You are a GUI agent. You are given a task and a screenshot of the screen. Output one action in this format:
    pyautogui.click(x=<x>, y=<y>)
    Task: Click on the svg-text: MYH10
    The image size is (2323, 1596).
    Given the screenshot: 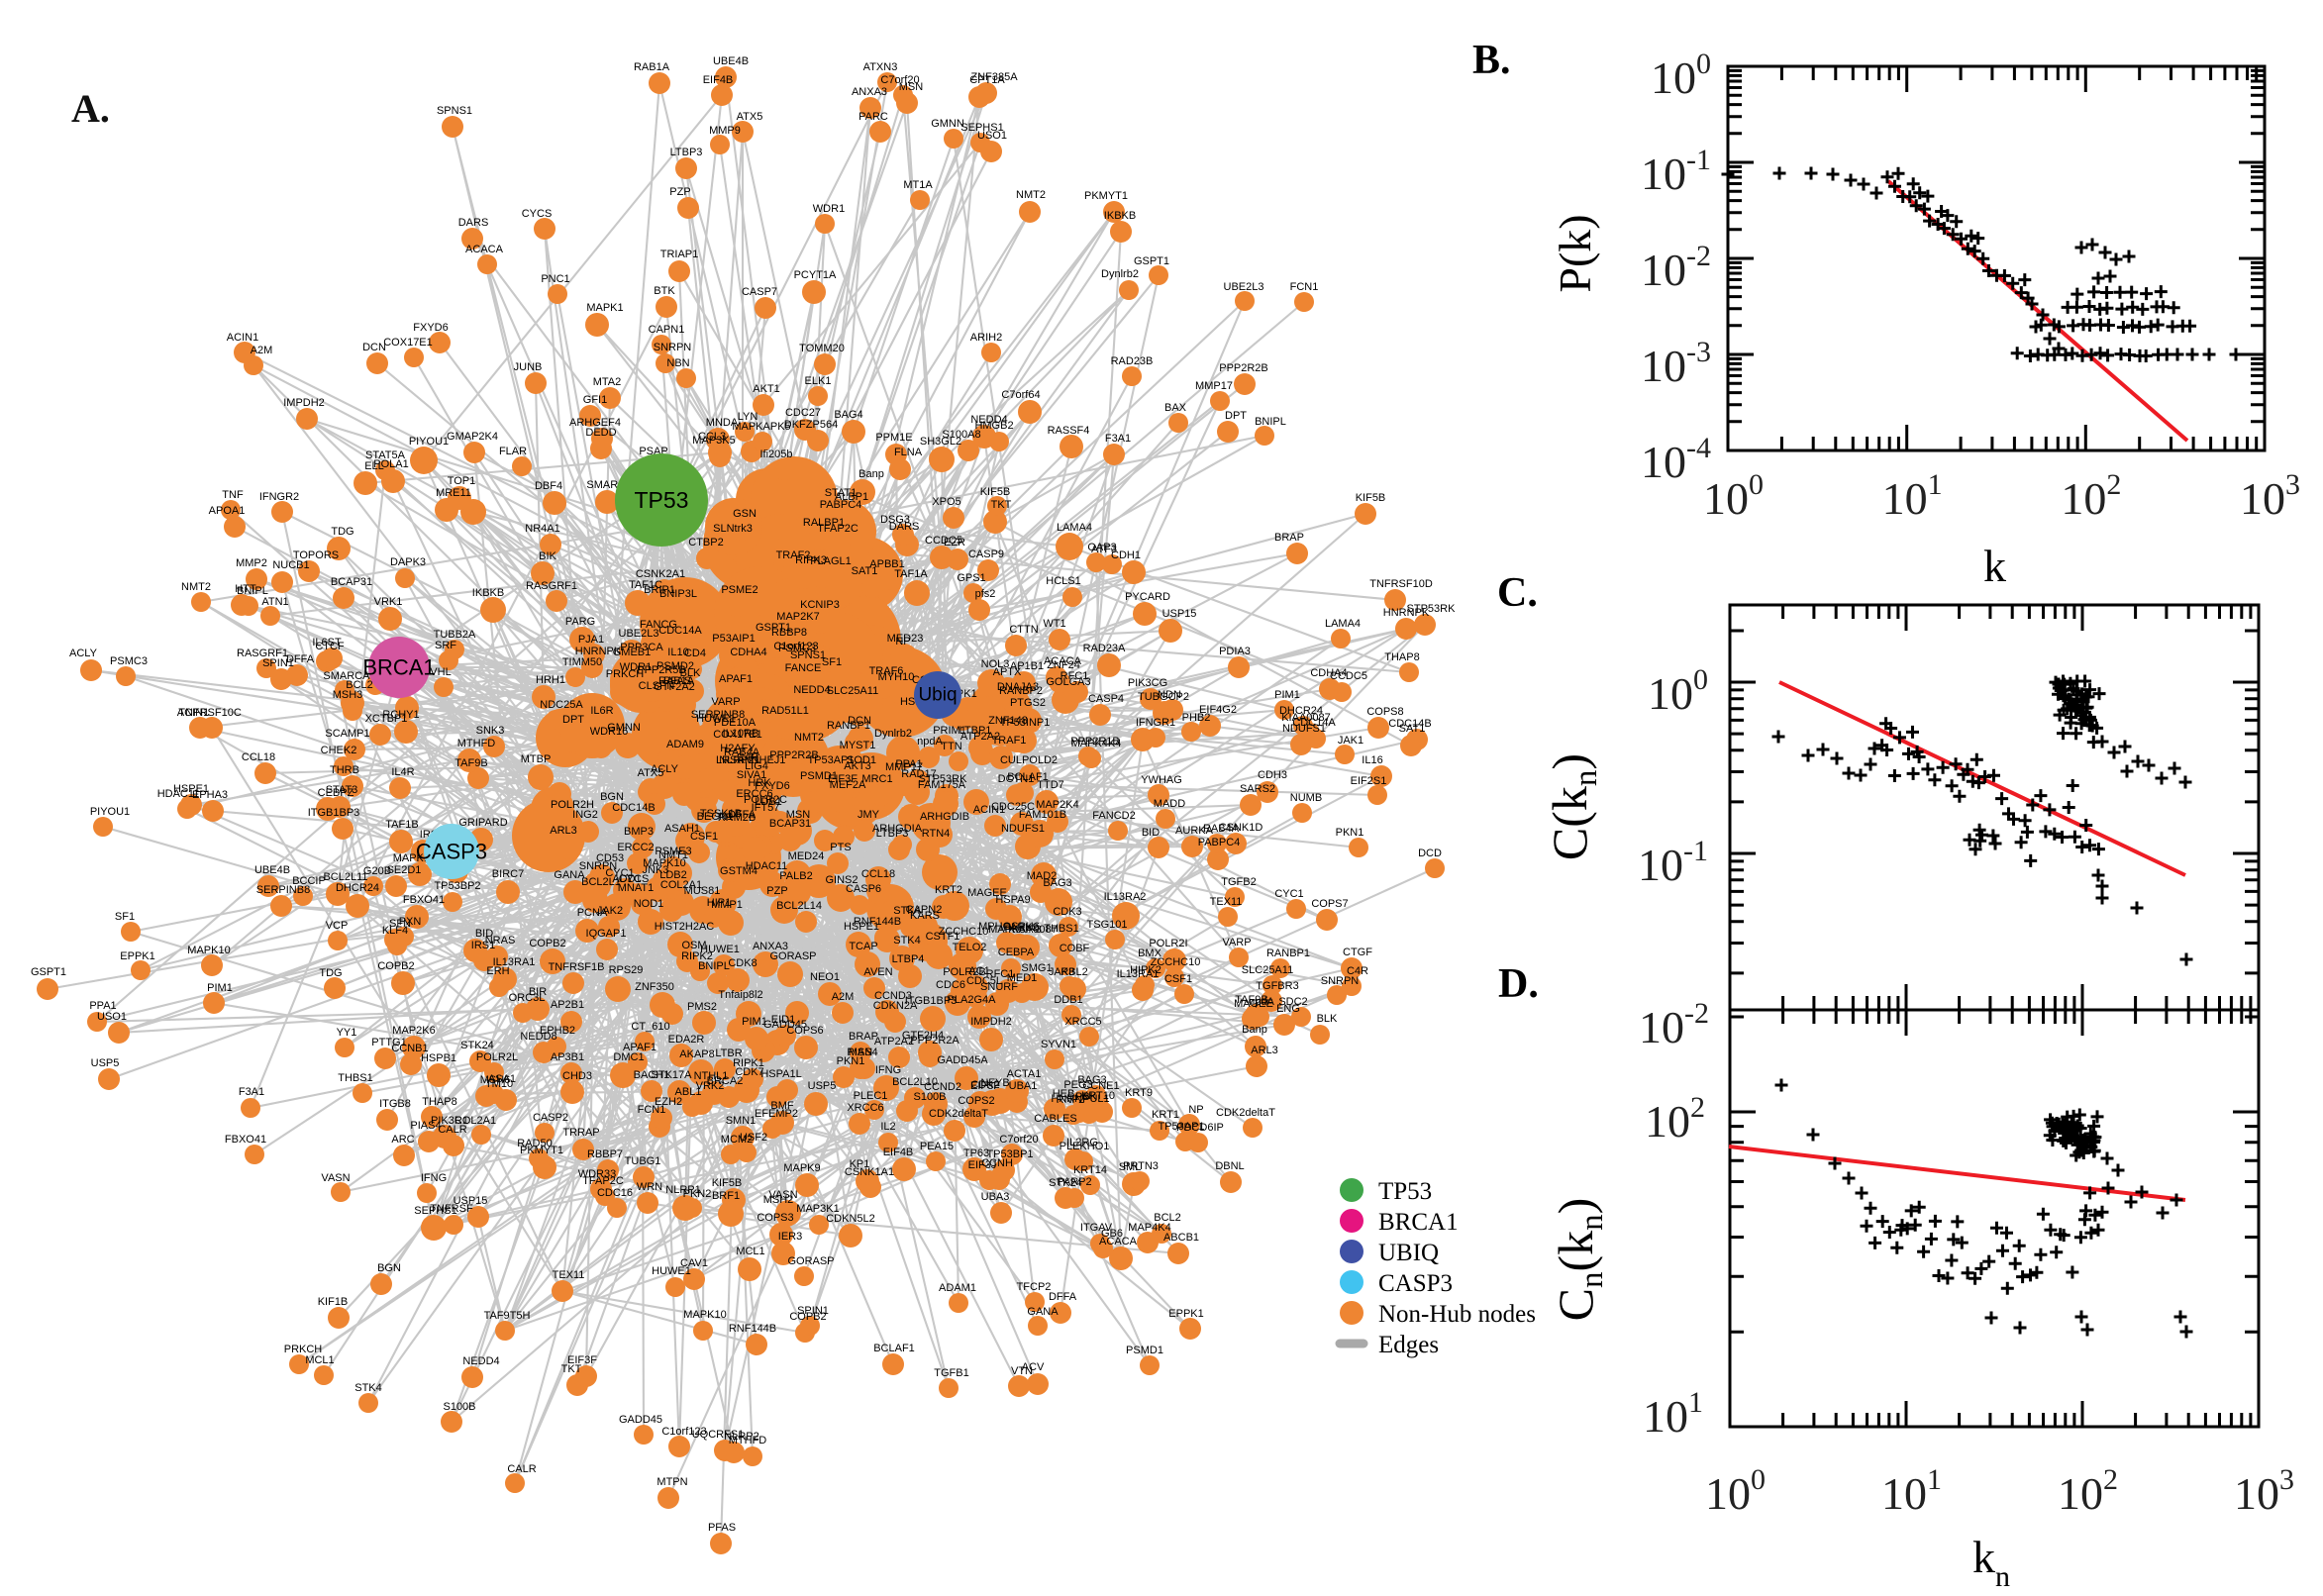 What is the action you would take?
    pyautogui.click(x=896, y=677)
    